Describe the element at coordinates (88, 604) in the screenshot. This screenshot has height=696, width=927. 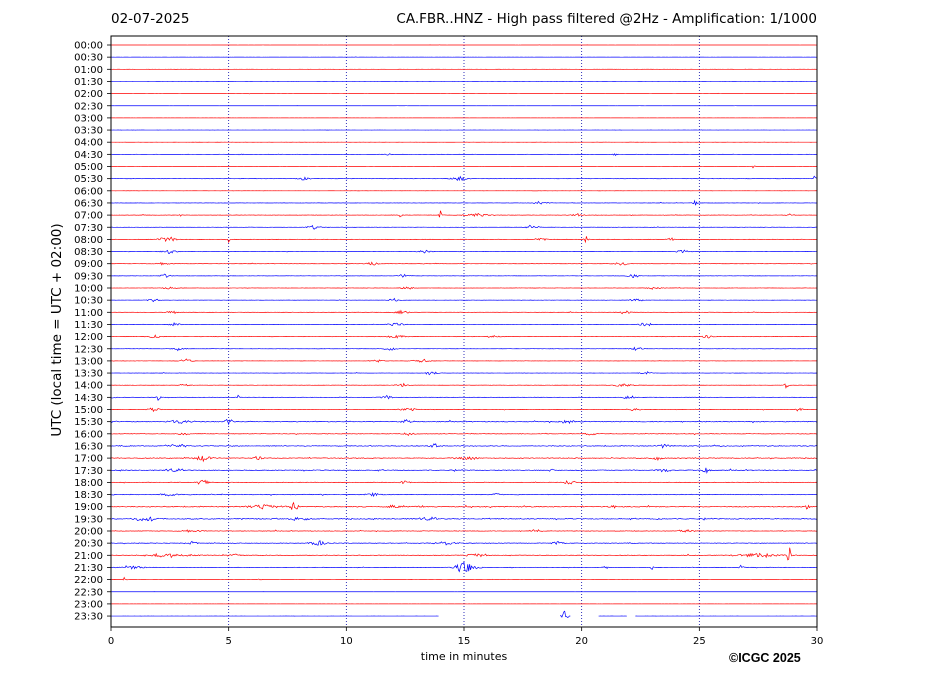
I see `y-tick-label: 23:00` at that location.